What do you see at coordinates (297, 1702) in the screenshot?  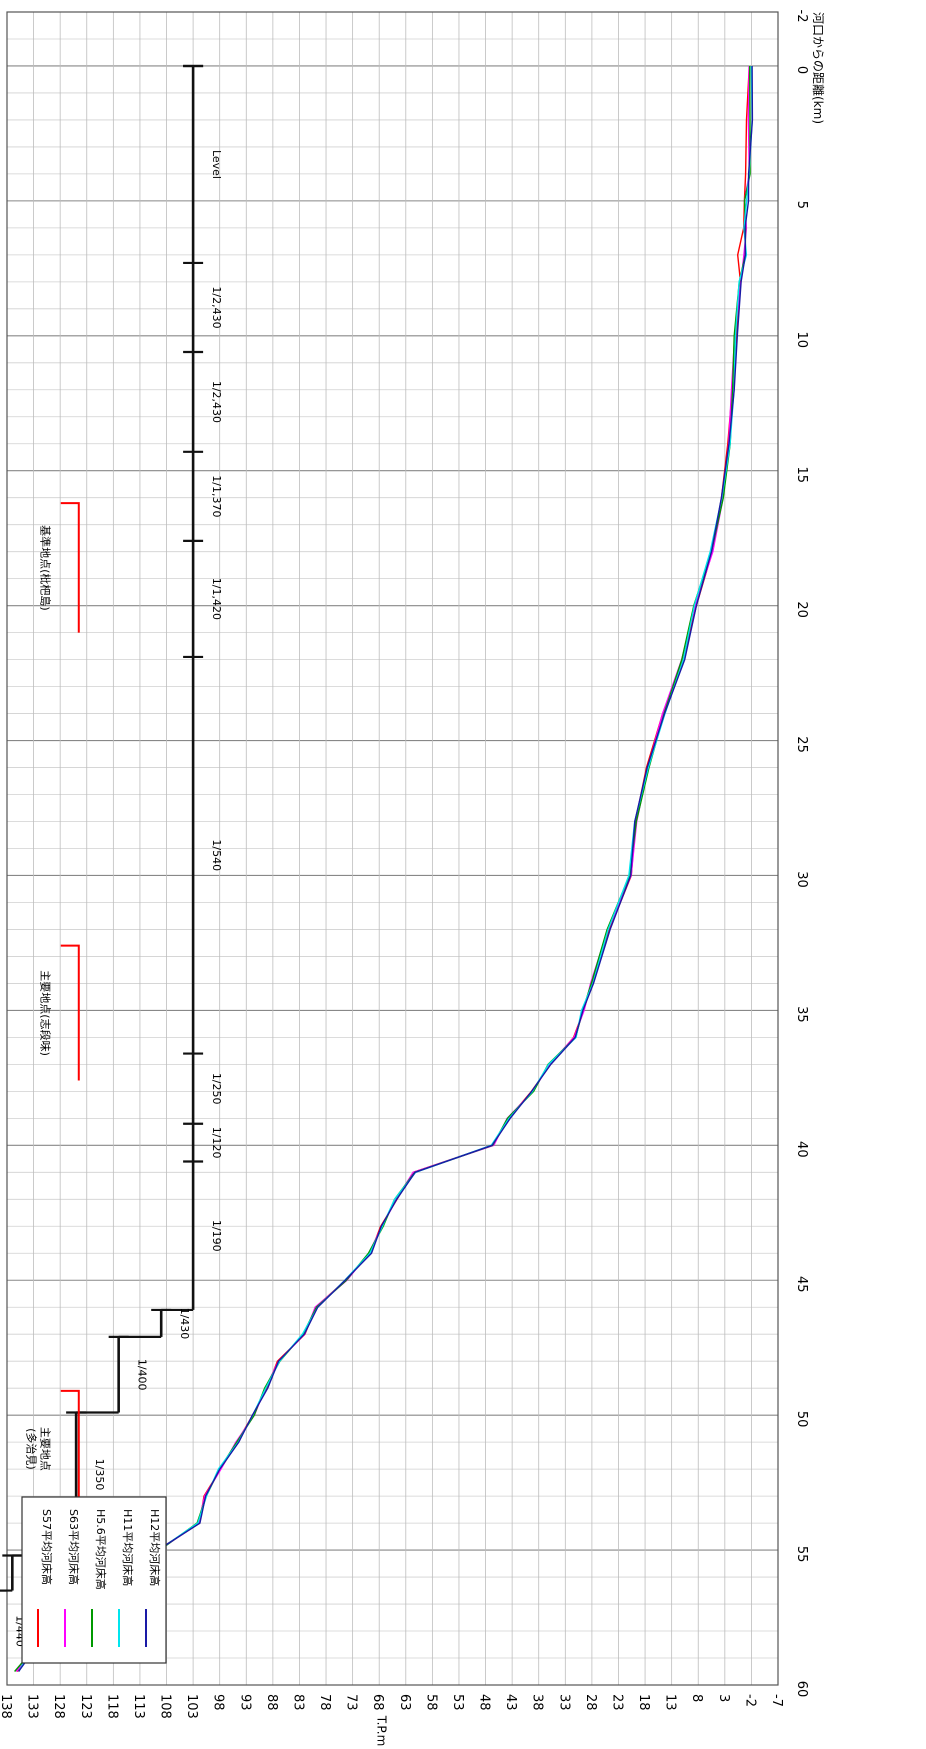 I see `y-tick-label: 83` at bounding box center [297, 1702].